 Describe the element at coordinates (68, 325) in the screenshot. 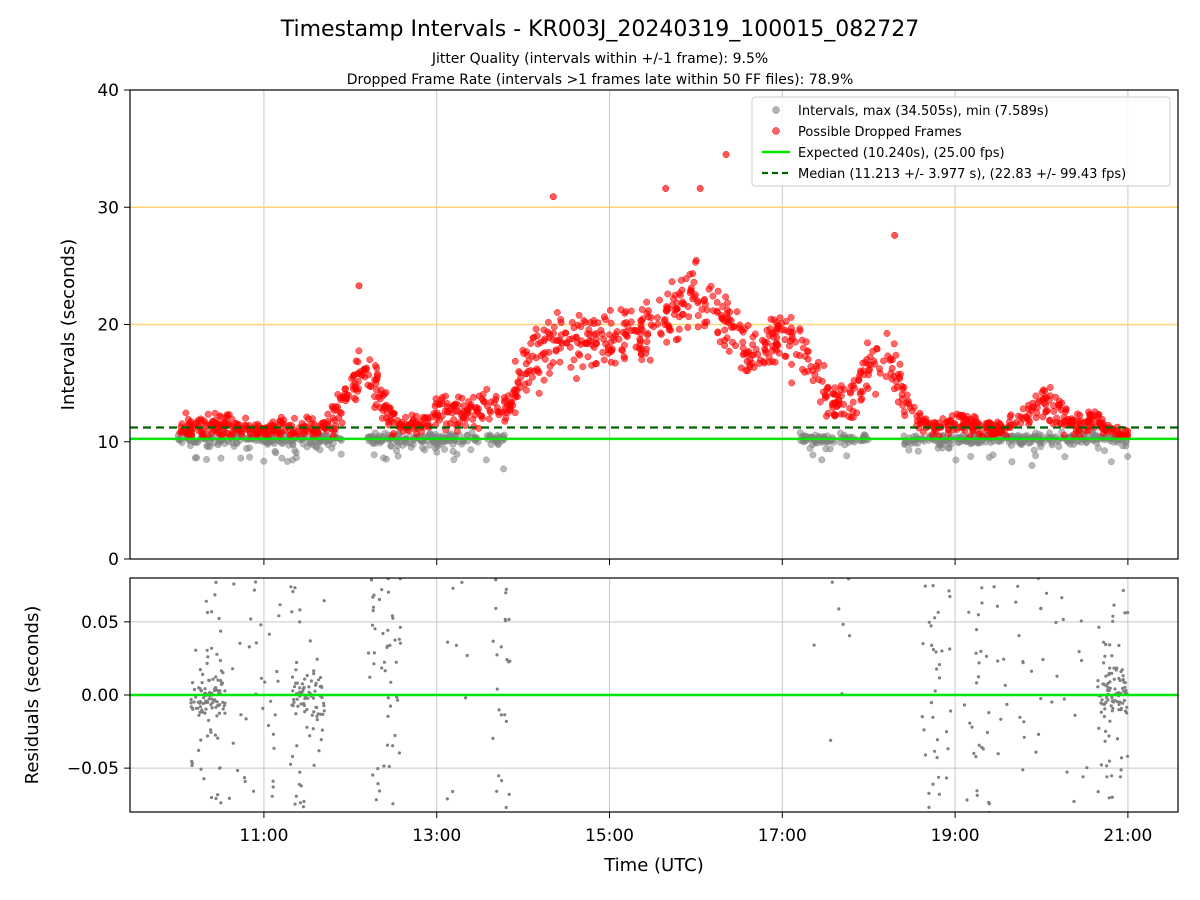

I see `intervals-y-axis-label: Intervals (seconds)` at that location.